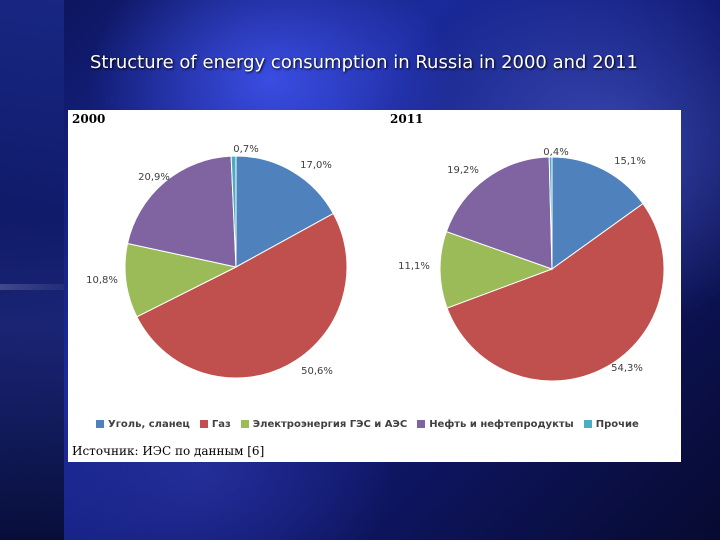  Describe the element at coordinates (221, 424) in the screenshot. I see `legend-label-gas: Газ` at that location.